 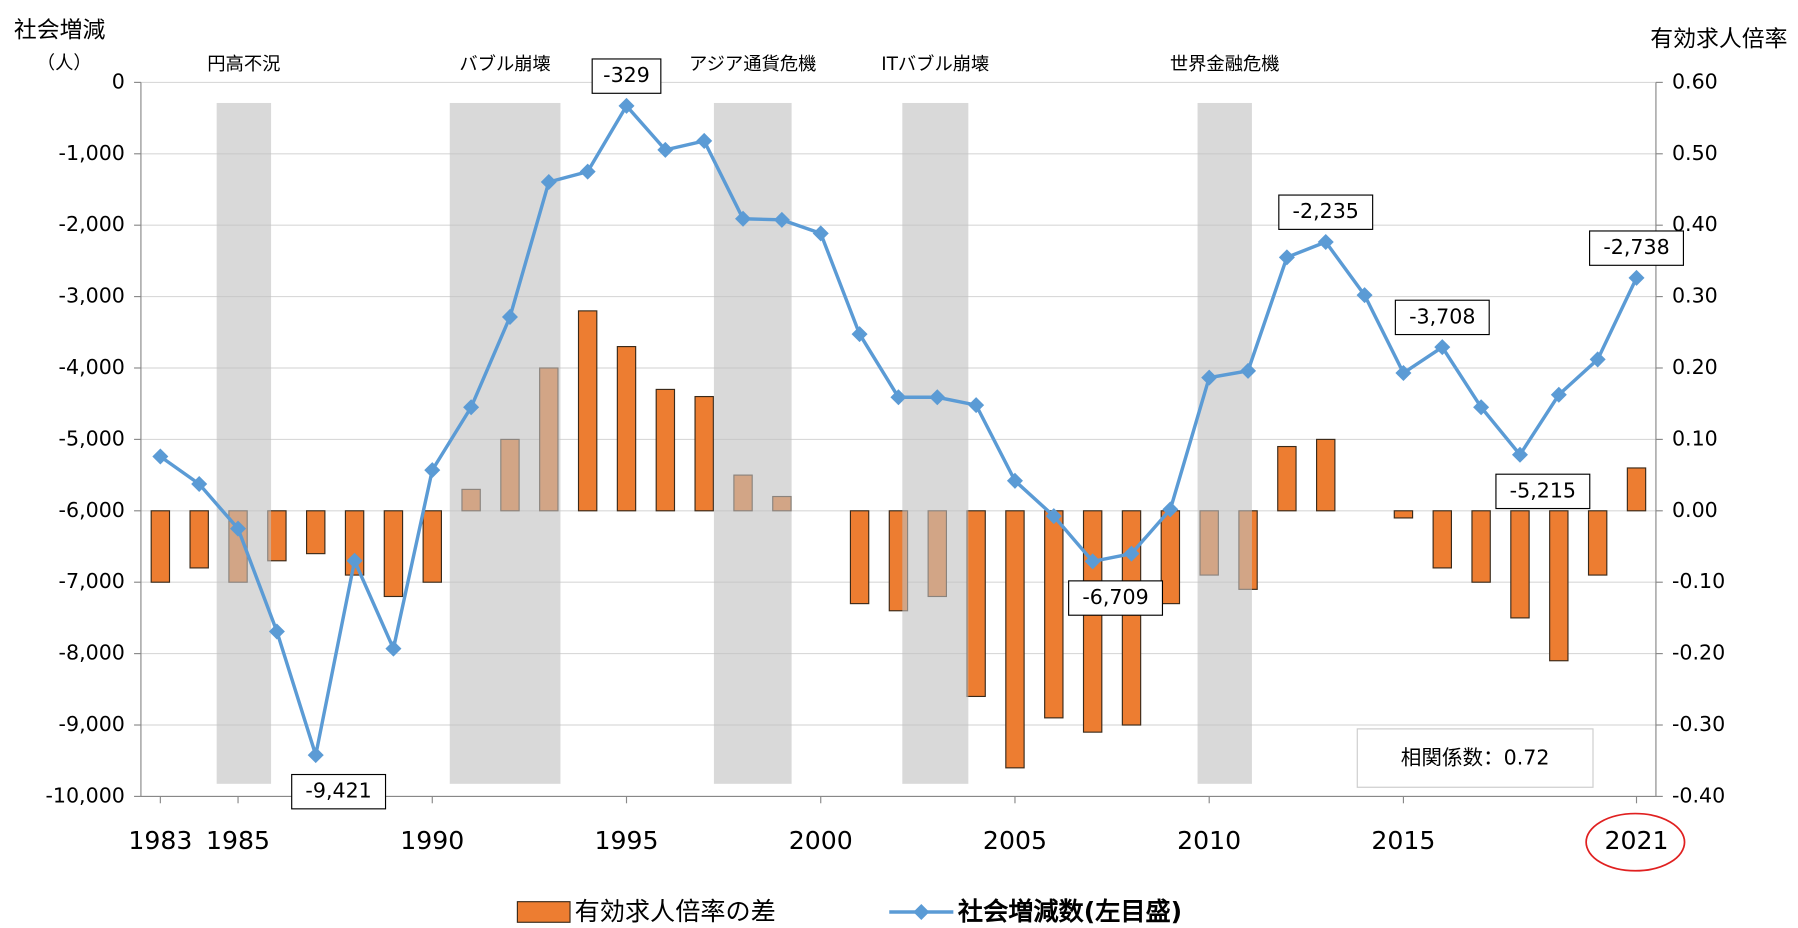 I want to click on y2-tick-label: -0.20, so click(x=1698, y=653).